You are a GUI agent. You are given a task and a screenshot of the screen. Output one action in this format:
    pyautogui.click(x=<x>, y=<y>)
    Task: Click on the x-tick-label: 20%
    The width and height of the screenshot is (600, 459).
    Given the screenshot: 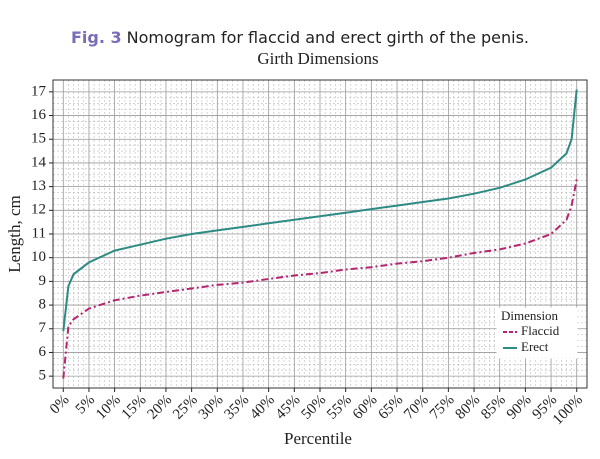 What is the action you would take?
    pyautogui.click(x=159, y=407)
    